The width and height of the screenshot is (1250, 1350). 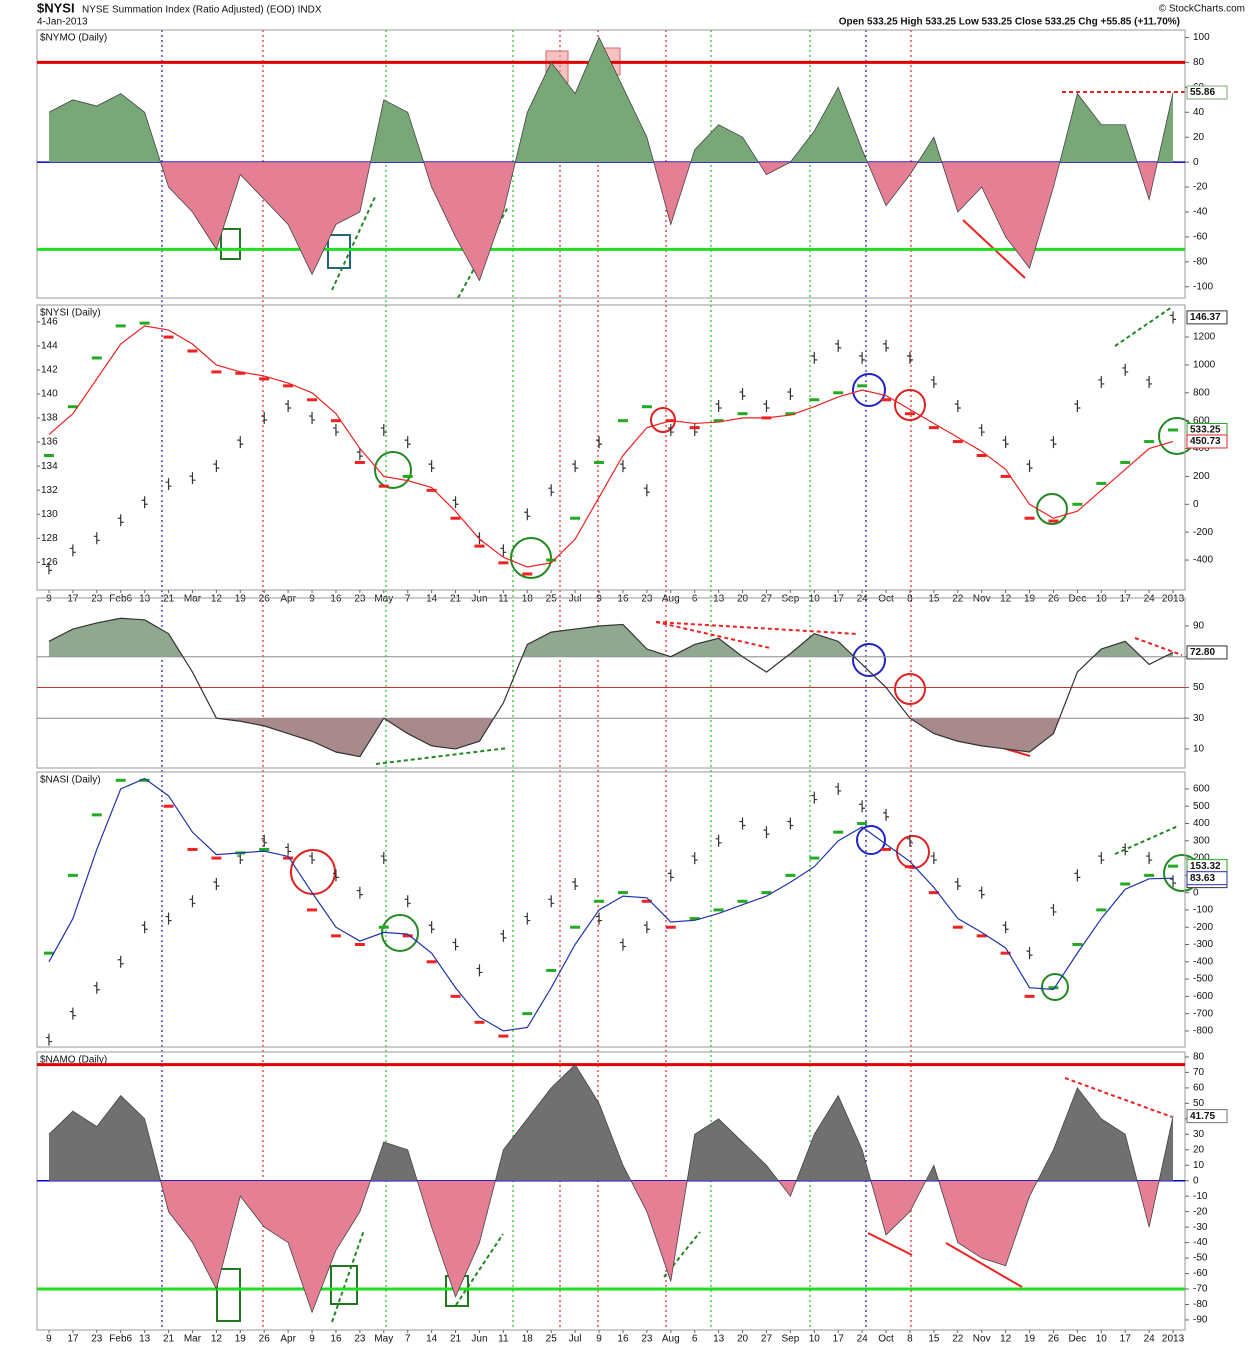 What do you see at coordinates (479, 599) in the screenshot?
I see `x-tick-label: Jun` at bounding box center [479, 599].